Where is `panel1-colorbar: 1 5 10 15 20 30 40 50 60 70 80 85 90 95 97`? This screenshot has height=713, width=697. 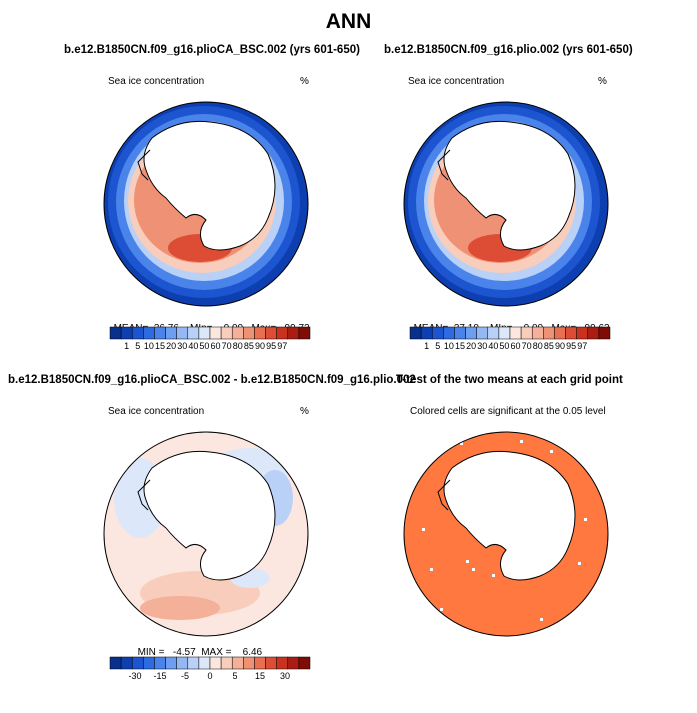
panel1-colorbar: 1 5 10 15 20 30 40 50 60 70 80 85 90 95 97 is located at coordinates (210, 338).